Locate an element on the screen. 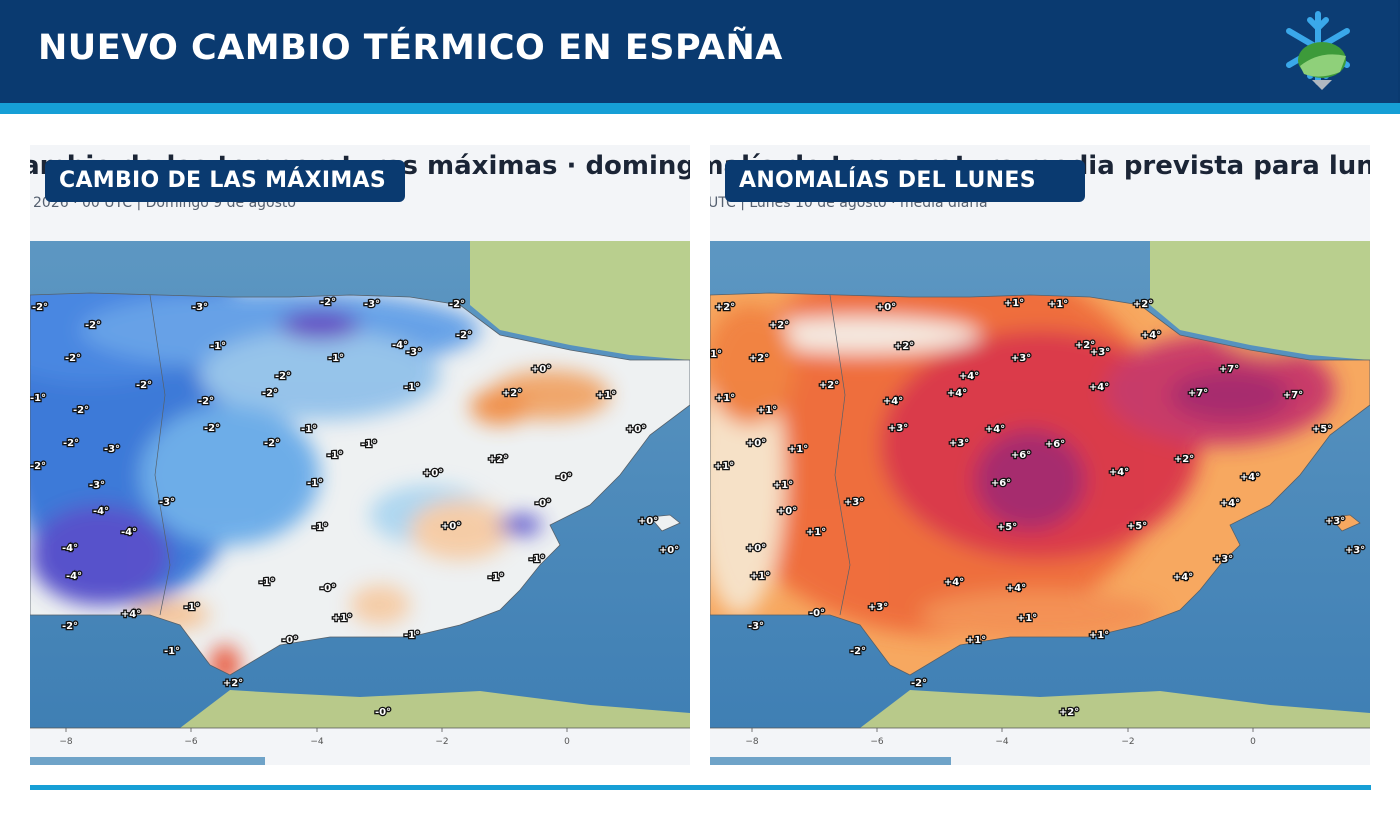 Image resolution: width=1400 pixels, height=817 pixels. logo is located at coordinates (1329, 51).